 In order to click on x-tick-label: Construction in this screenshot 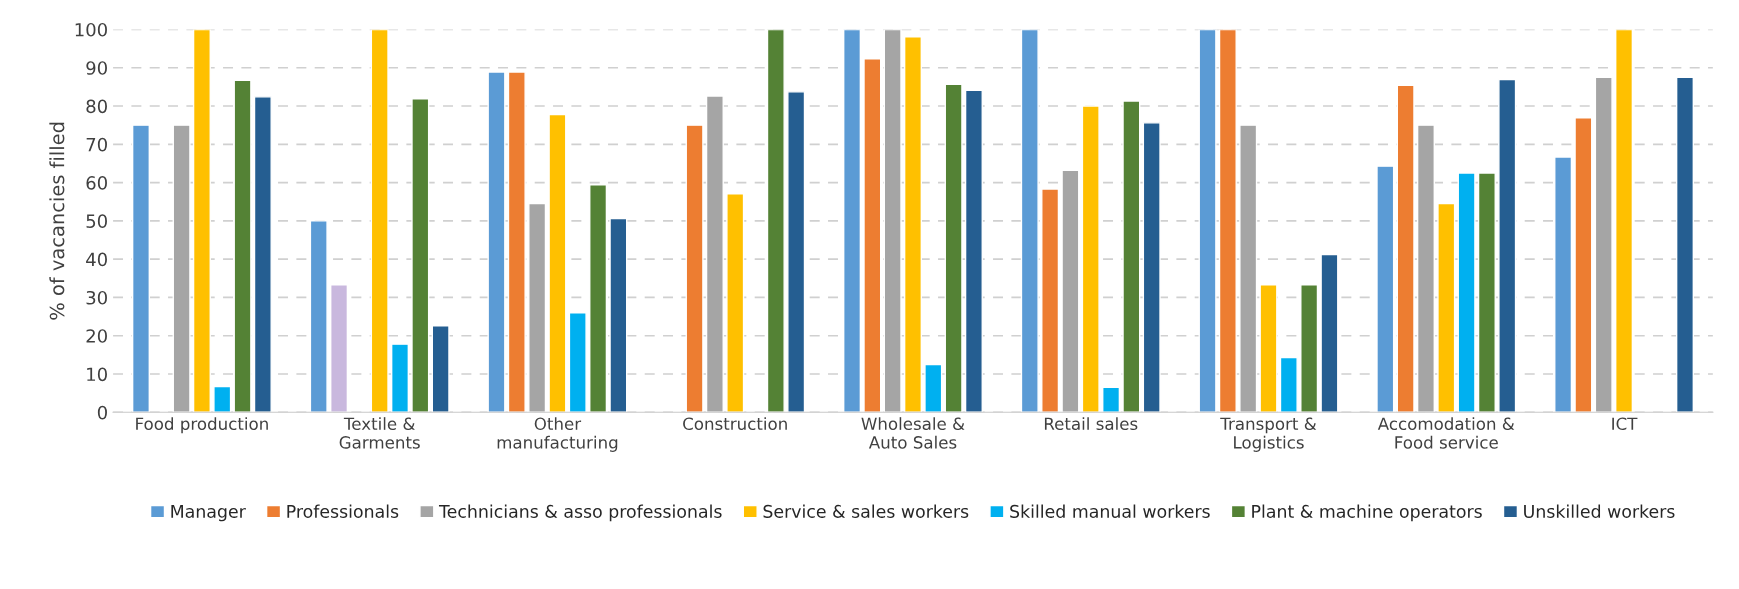, I will do `click(735, 424)`.